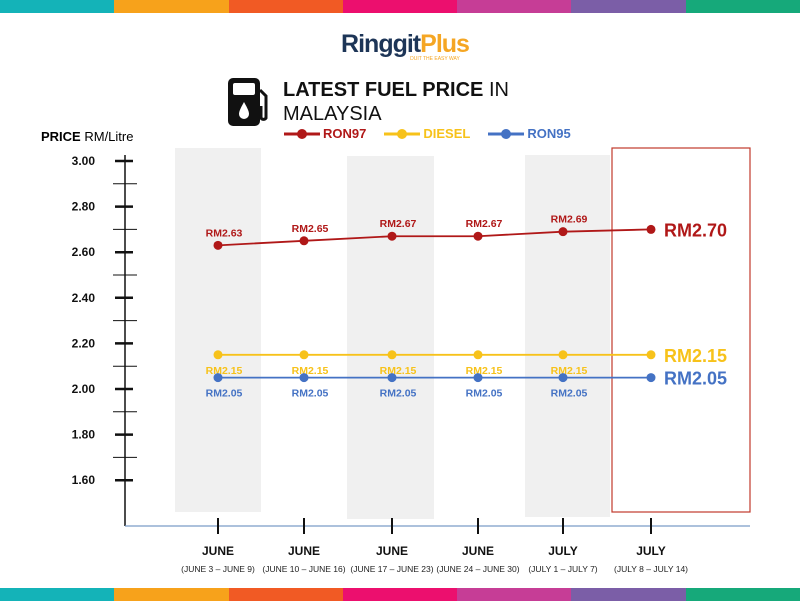 Image resolution: width=800 pixels, height=601 pixels. Describe the element at coordinates (681, 330) in the screenshot. I see `highlight-box` at that location.